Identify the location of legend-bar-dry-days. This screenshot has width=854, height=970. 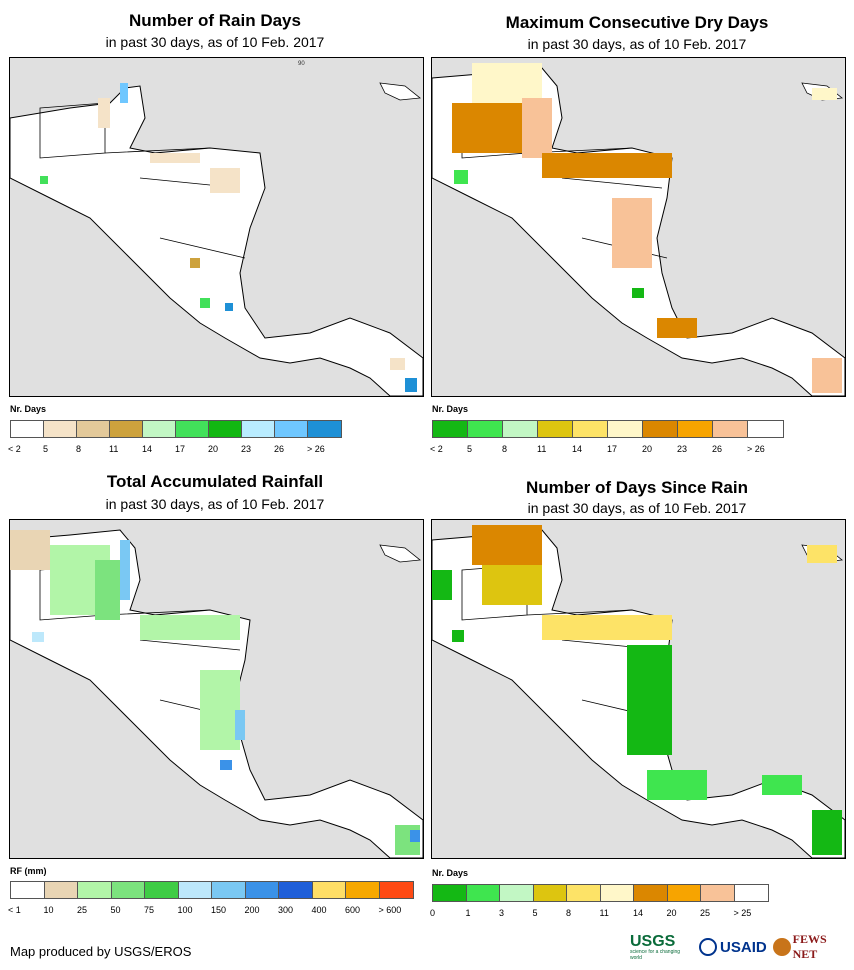
(608, 429).